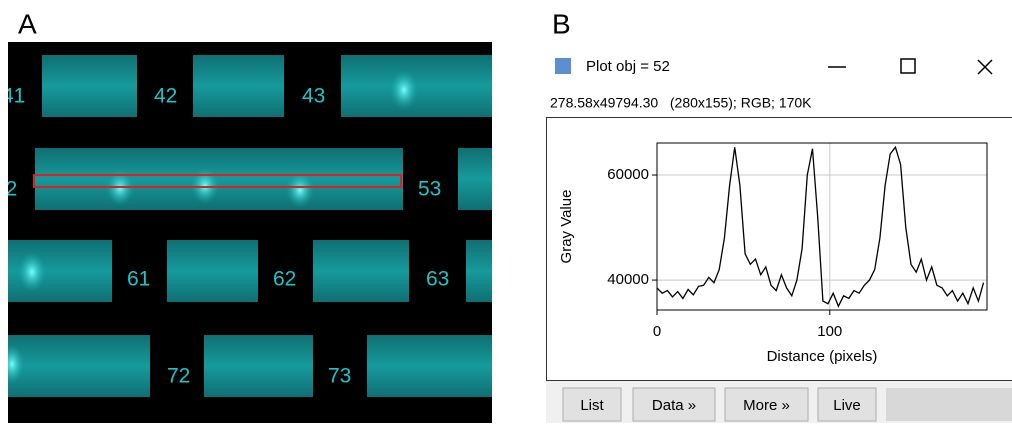 The image size is (1012, 428). What do you see at coordinates (437, 279) in the screenshot?
I see `cell-label: 63` at bounding box center [437, 279].